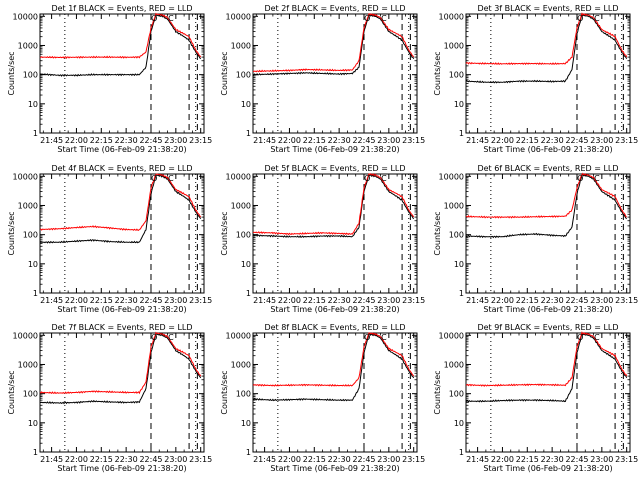 Image resolution: width=640 pixels, height=480 pixels. I want to click on panel-title: Det 5f BLACK = Events, RED = LLD, so click(334, 168).